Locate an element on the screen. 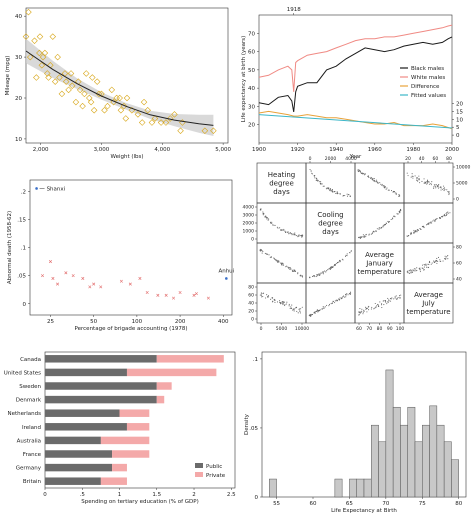 The height and width of the screenshot is (516, 474). y-tick-label-left: 50 is located at coordinates (251, 71).